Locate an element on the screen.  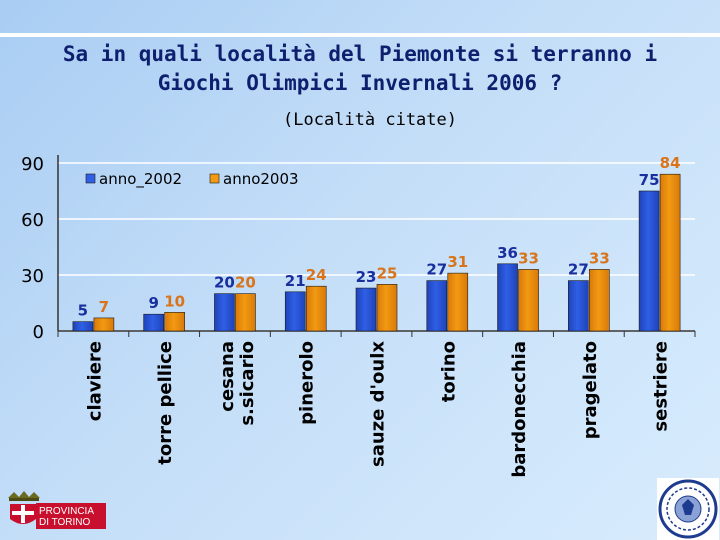
x-tick-label-line: cesana is located at coordinates (227, 376).